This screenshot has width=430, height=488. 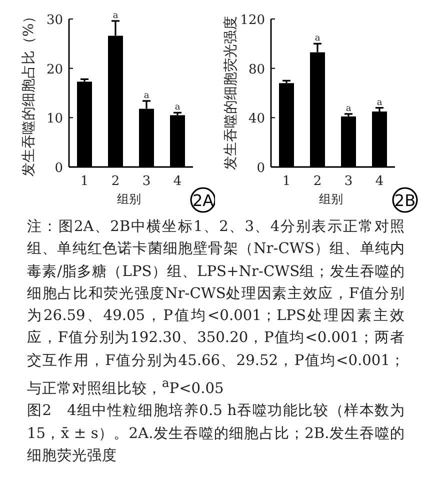 What do you see at coordinates (216, 433) in the screenshot?
I see `caption: 图2 4组中性粒细胞培养0.5 h吞噬功能比较（样本数为15，x̄ ± s）。2A.发生吞噬的细胞占比；2B.发生吞噬的细胞荧光强度` at bounding box center [216, 433].